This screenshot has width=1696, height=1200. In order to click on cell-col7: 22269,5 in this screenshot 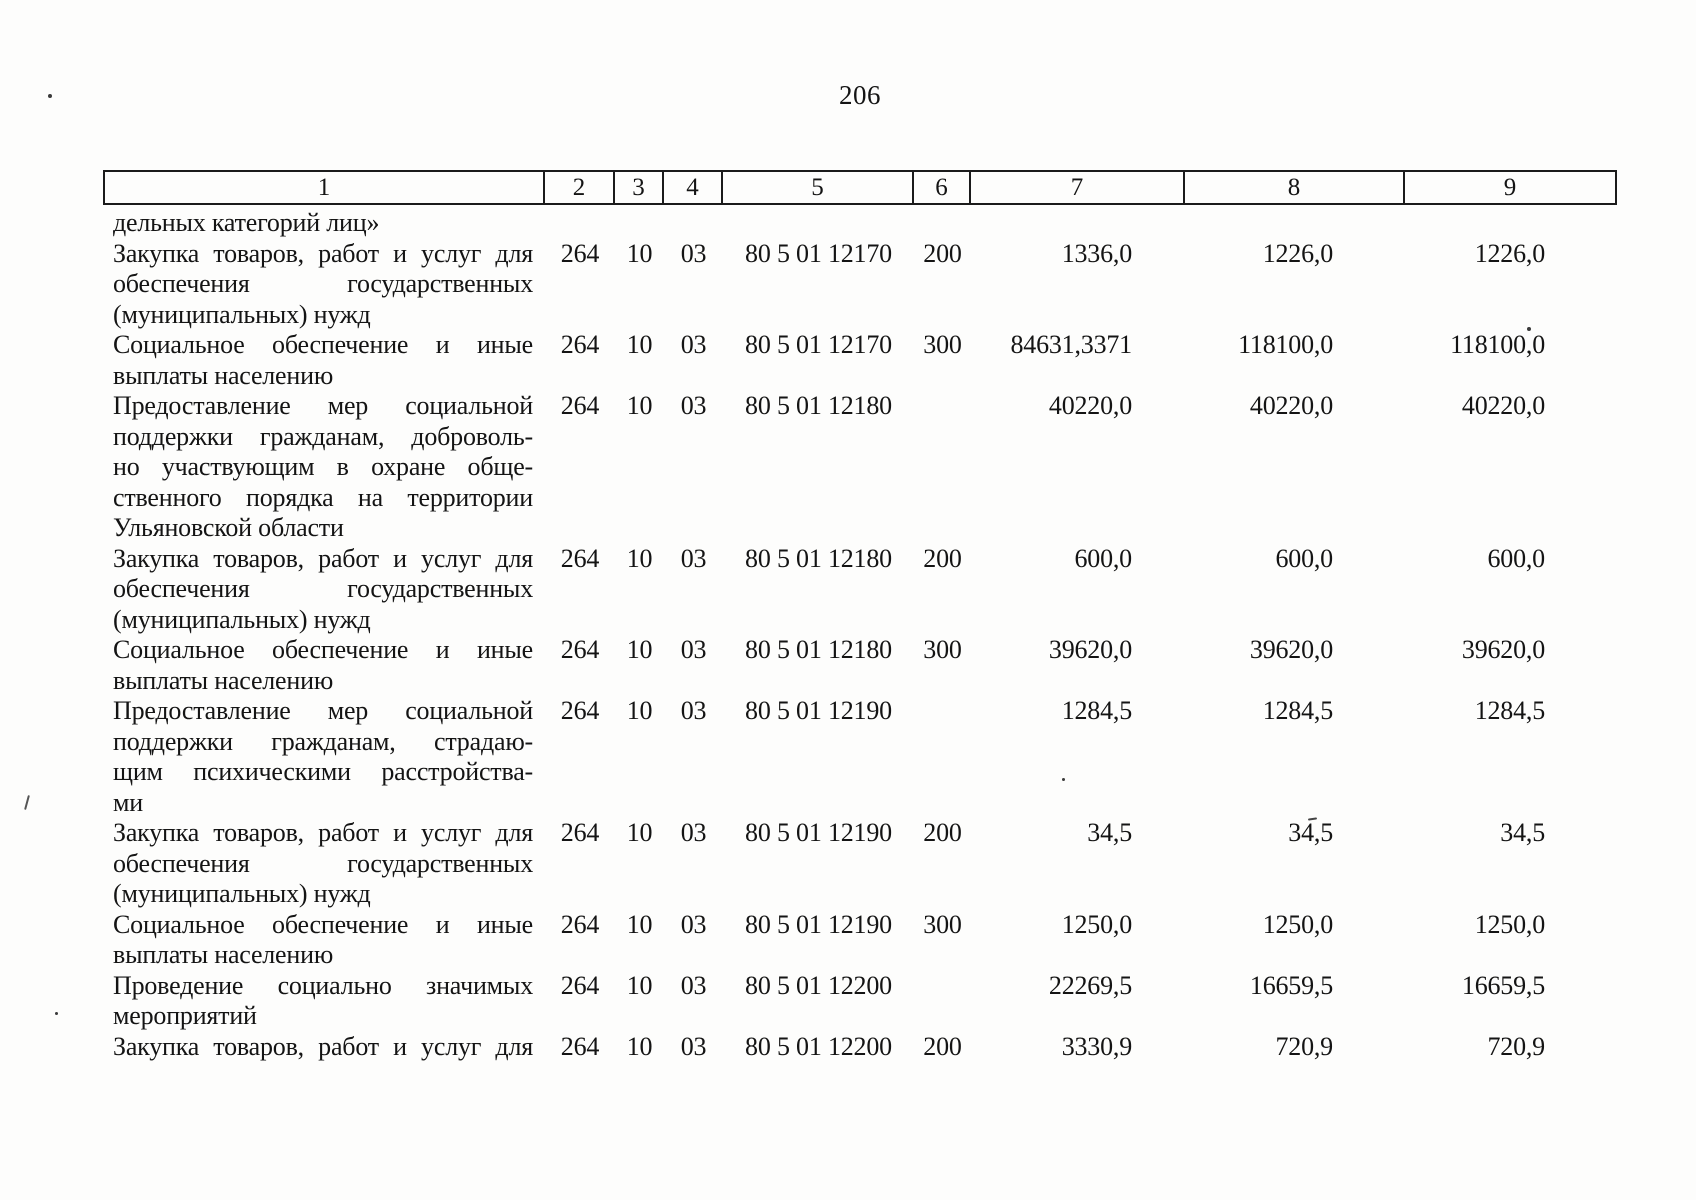, I will do `click(1090, 985)`.